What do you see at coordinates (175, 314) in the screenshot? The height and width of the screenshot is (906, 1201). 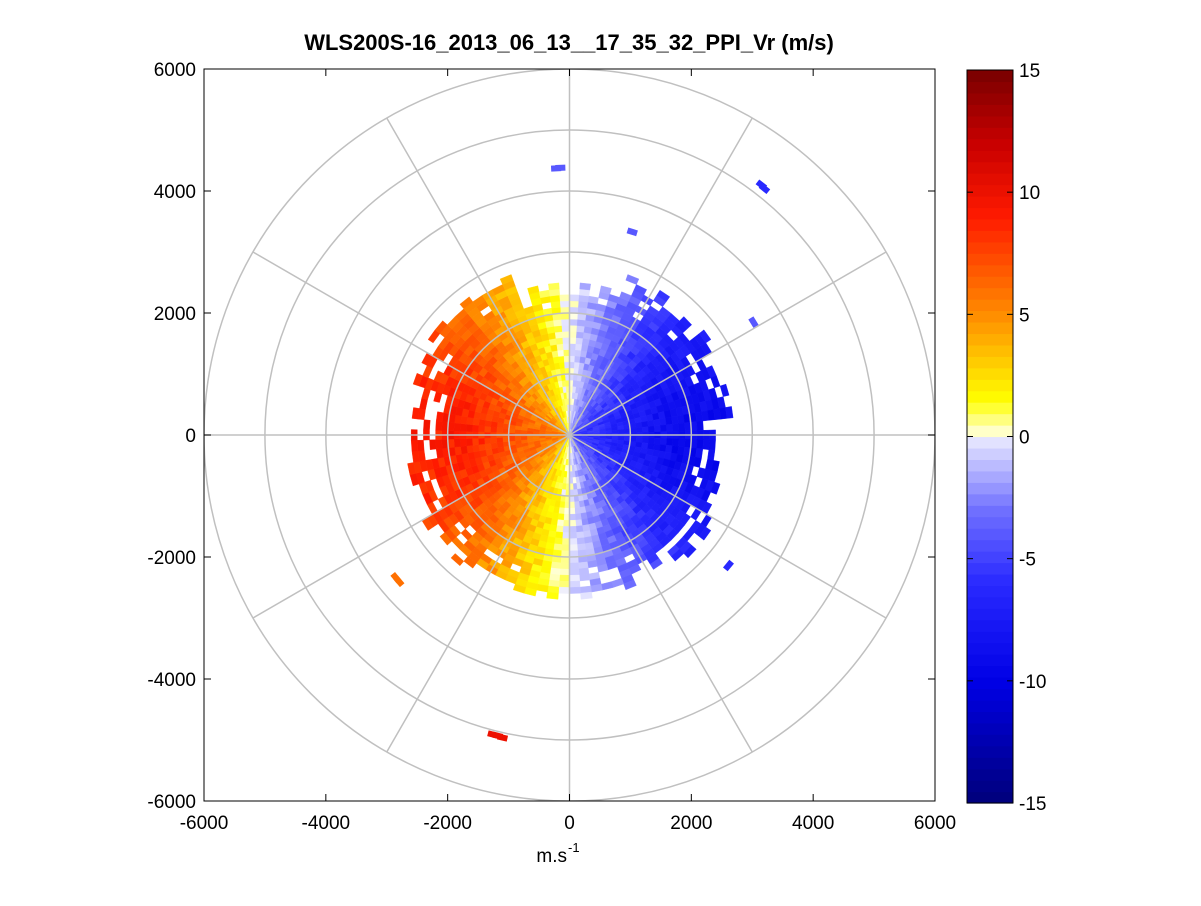 I see `y-tick-label: 2000` at bounding box center [175, 314].